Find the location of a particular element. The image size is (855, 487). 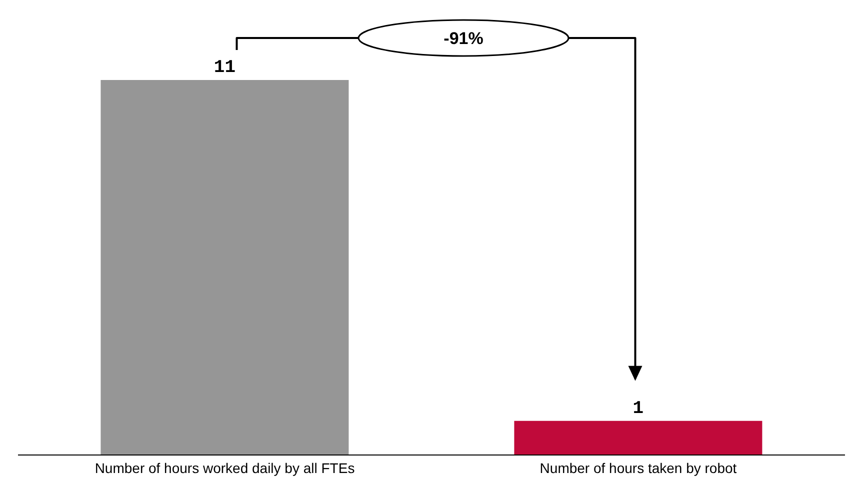

text: -91% is located at coordinates (464, 38).